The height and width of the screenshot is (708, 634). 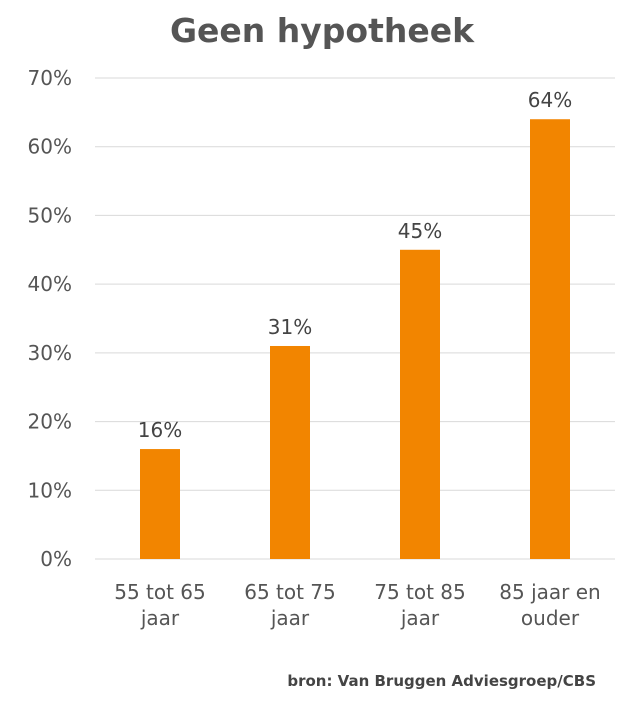 I want to click on y-tick-label: 0%, so click(x=56, y=559).